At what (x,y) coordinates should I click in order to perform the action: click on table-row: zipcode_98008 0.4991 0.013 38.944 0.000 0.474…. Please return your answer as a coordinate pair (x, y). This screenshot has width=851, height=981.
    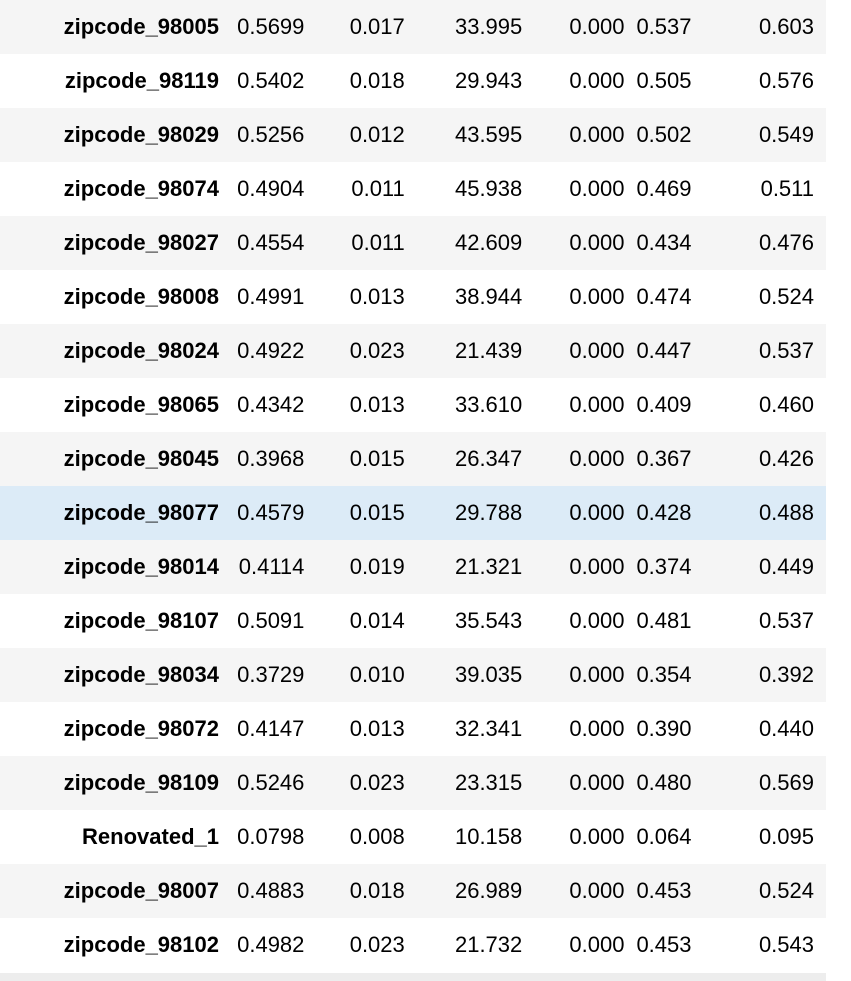
    Looking at the image, I should click on (413, 297).